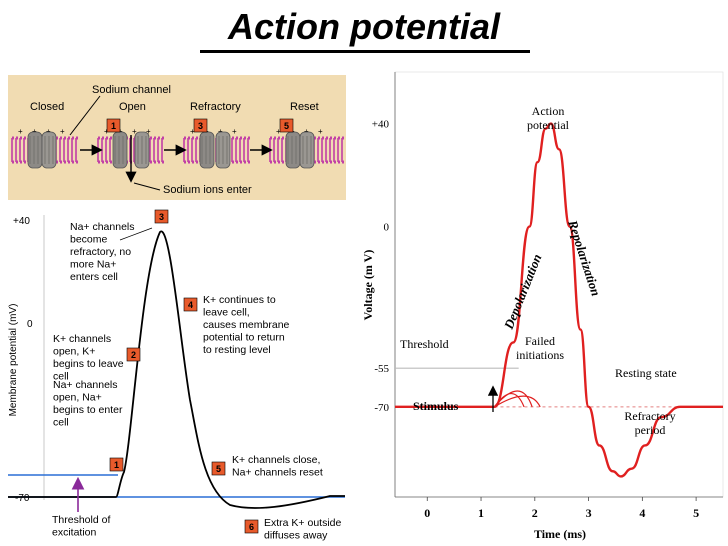 The image size is (728, 546). I want to click on x-tick-label: 3, so click(589, 513).